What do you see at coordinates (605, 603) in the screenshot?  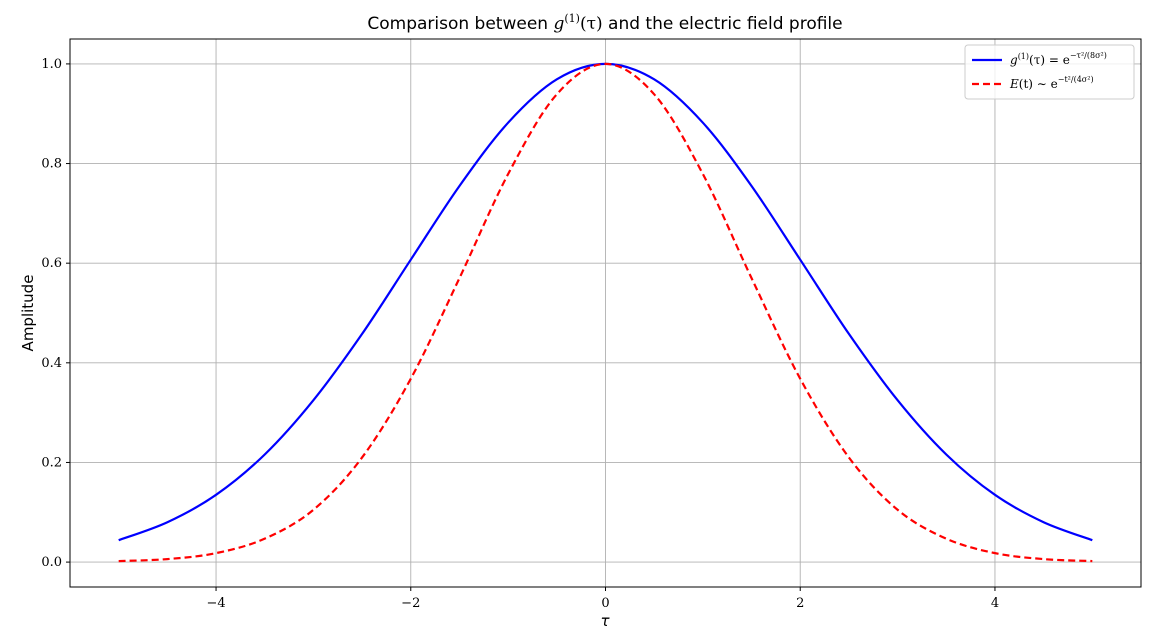 I see `x-tick-label: 0` at bounding box center [605, 603].